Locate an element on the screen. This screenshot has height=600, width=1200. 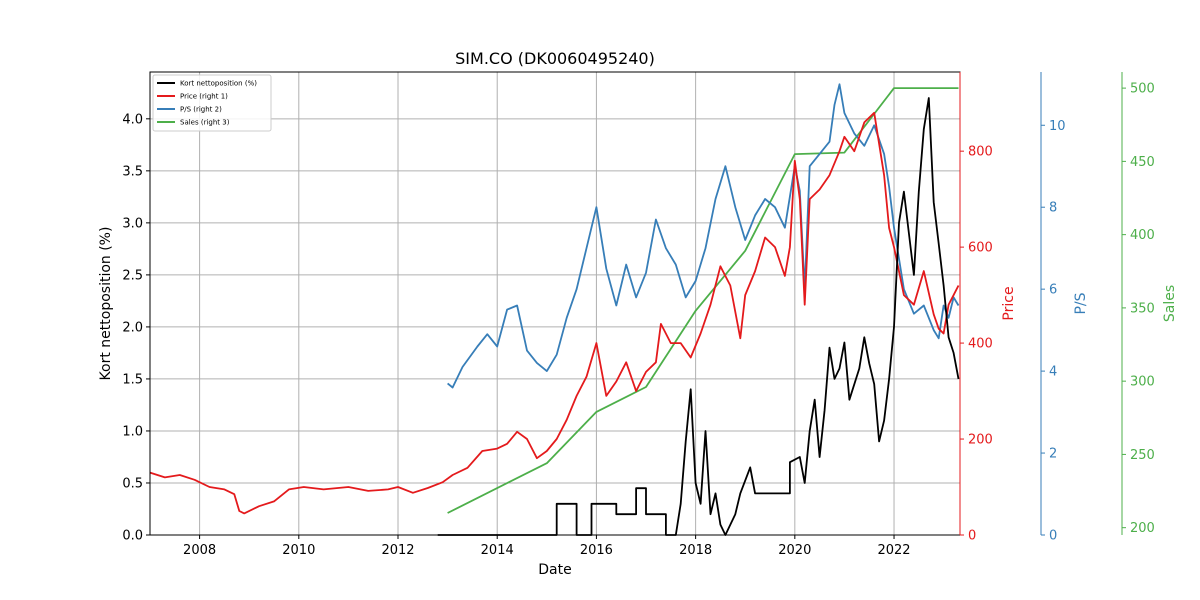
y-tick-label-right2: 4 is located at coordinates (1053, 372).